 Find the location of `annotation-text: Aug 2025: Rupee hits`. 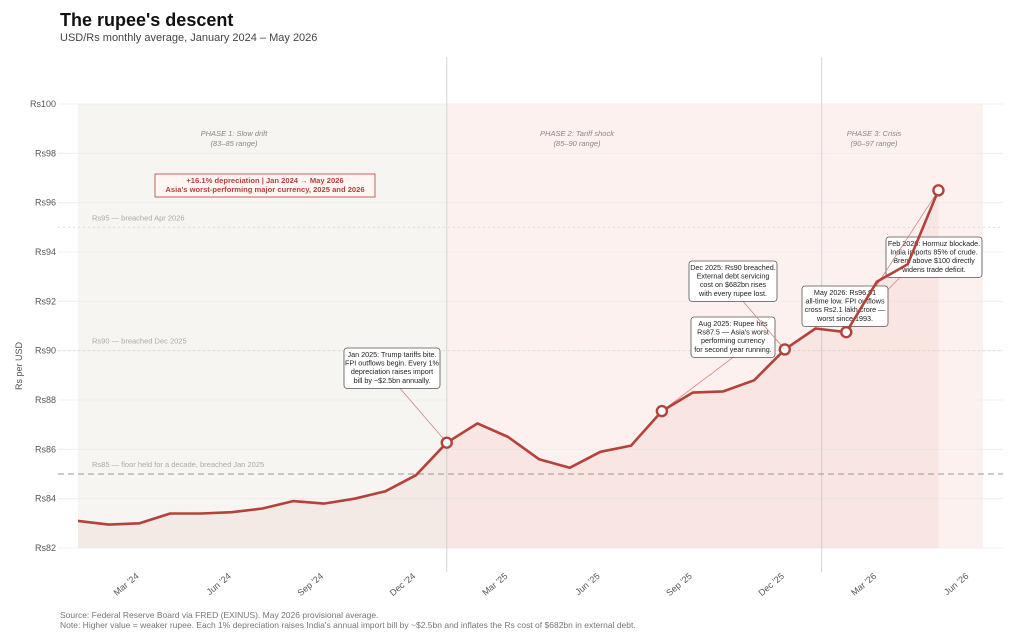

annotation-text: Aug 2025: Rupee hits is located at coordinates (733, 323).